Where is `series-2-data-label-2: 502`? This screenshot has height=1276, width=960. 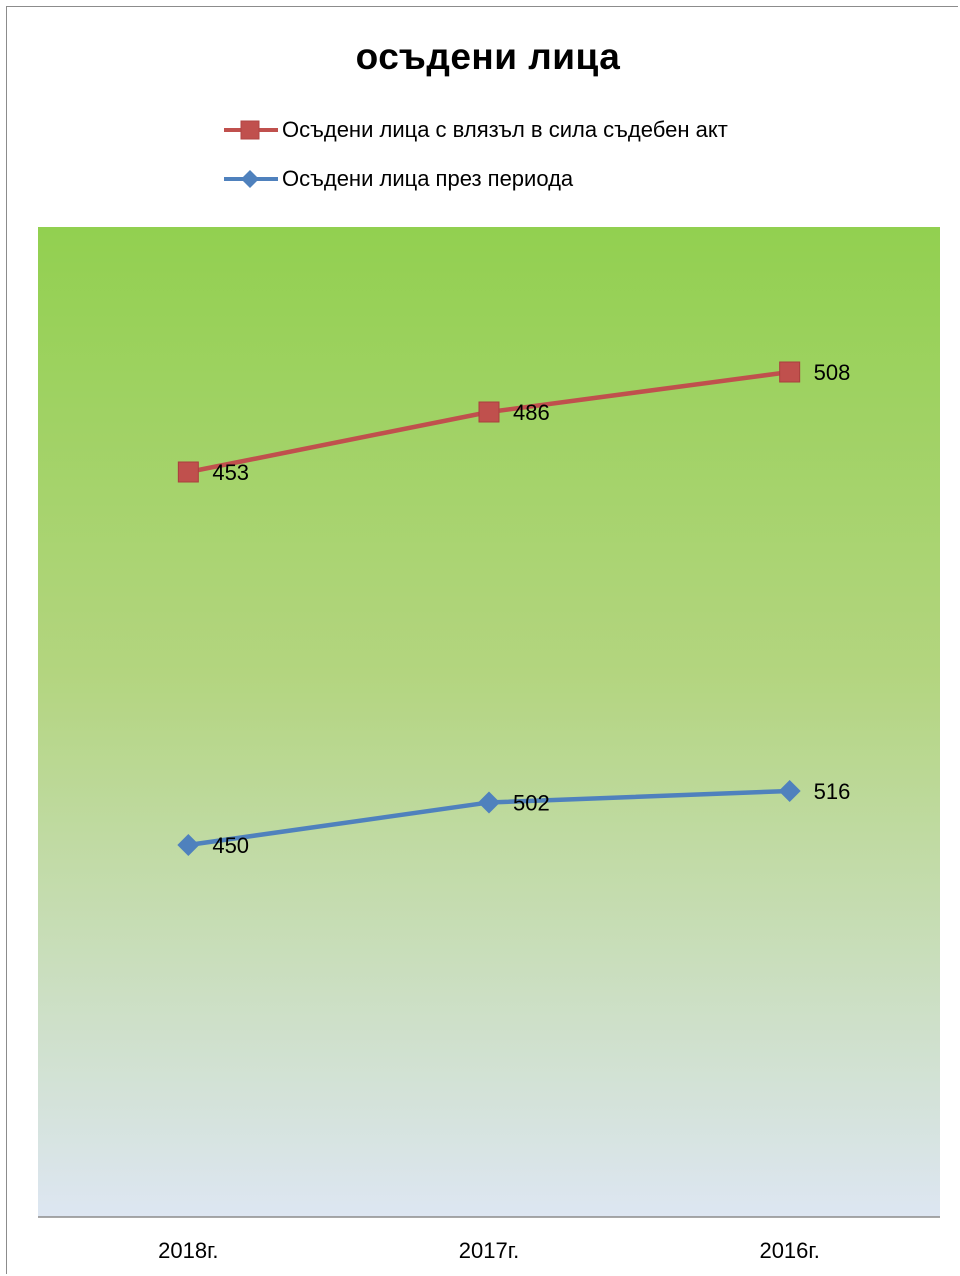 series-2-data-label-2: 502 is located at coordinates (531, 802).